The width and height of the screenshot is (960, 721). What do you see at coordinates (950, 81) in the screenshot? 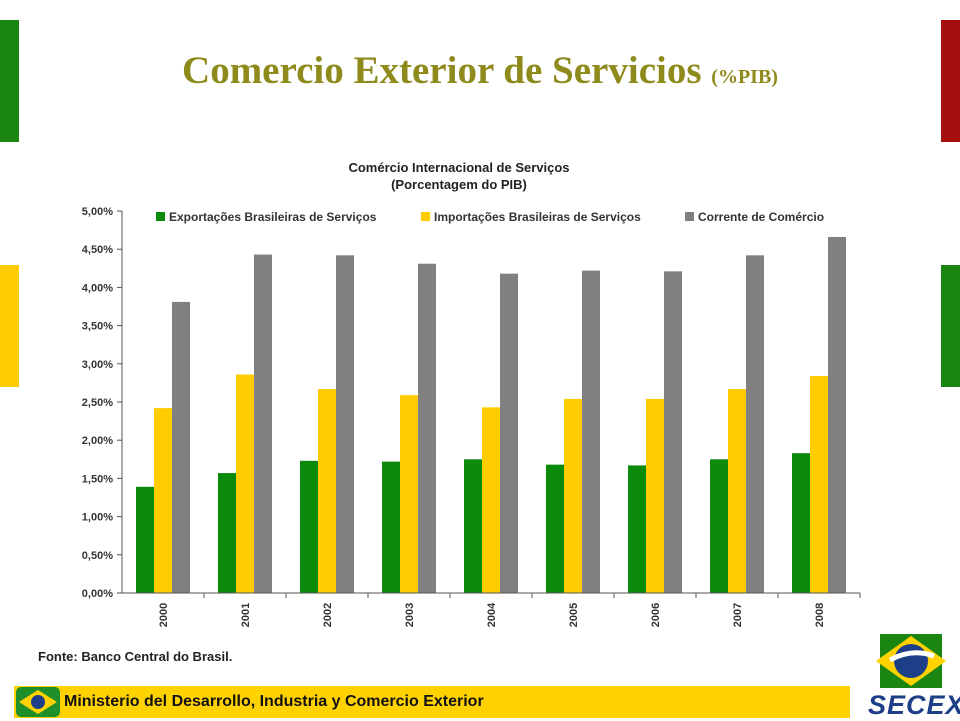
I see `right-red-bar` at bounding box center [950, 81].